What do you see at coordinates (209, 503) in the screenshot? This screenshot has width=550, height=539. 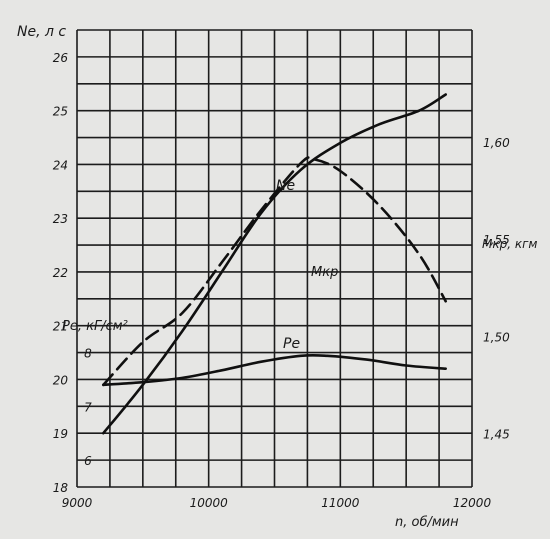 I see `x-tick-label: 10000` at bounding box center [209, 503].